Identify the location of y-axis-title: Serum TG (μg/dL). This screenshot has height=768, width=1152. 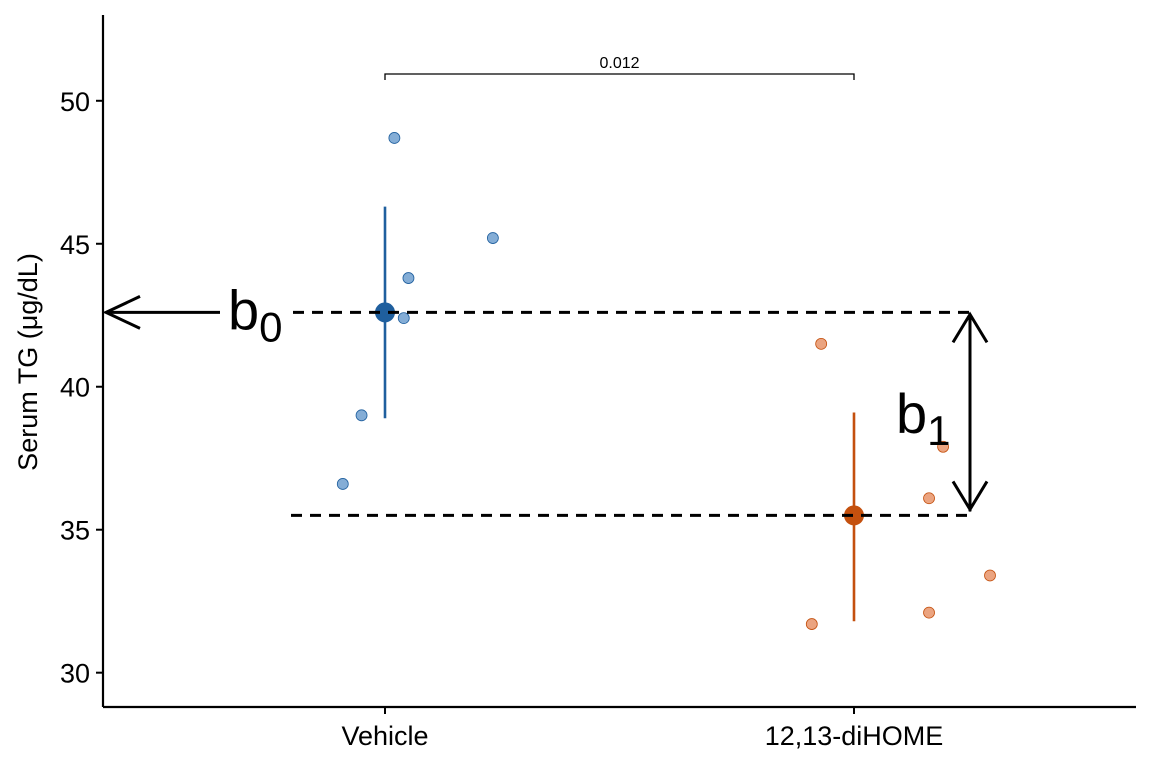
(28, 362).